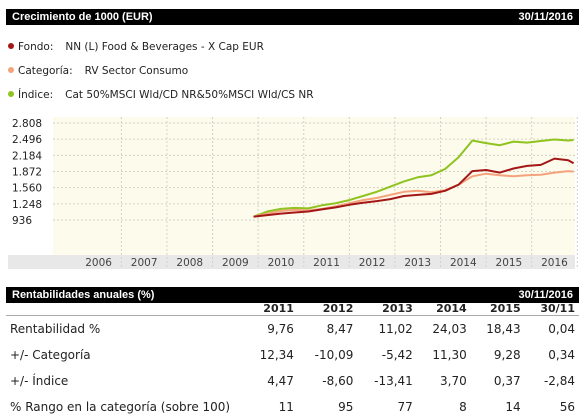 The width and height of the screenshot is (585, 420). Describe the element at coordinates (509, 263) in the screenshot. I see `x-tick-label: 2015` at that location.